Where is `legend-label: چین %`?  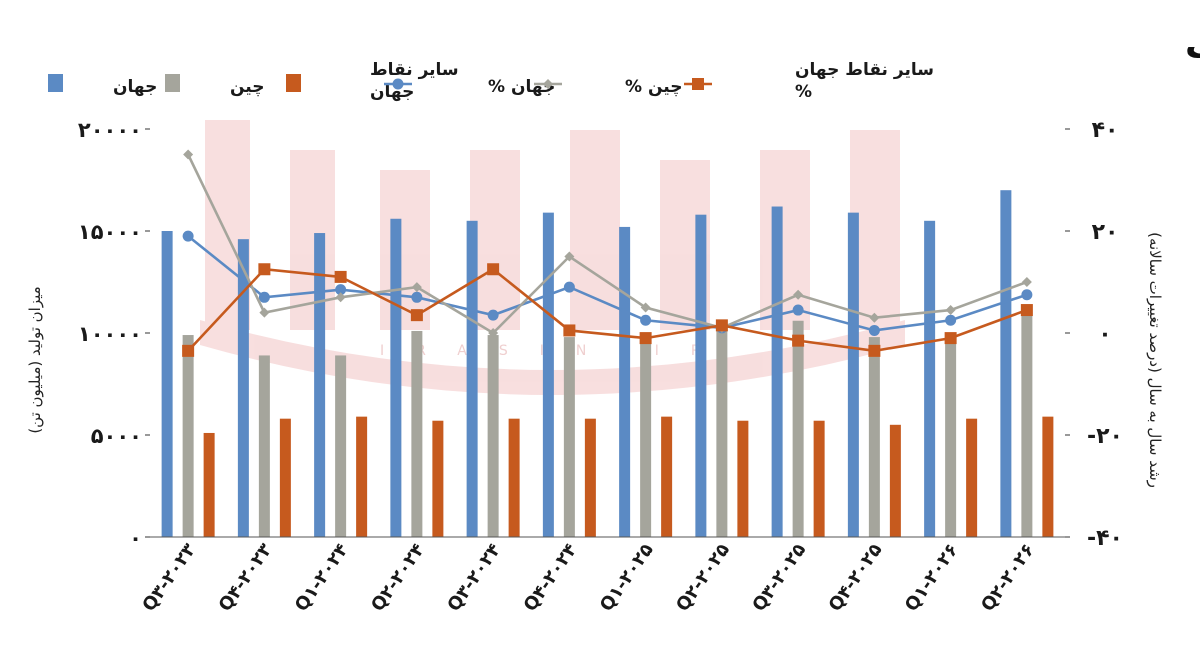
legend-label: چین % is located at coordinates (653, 87).